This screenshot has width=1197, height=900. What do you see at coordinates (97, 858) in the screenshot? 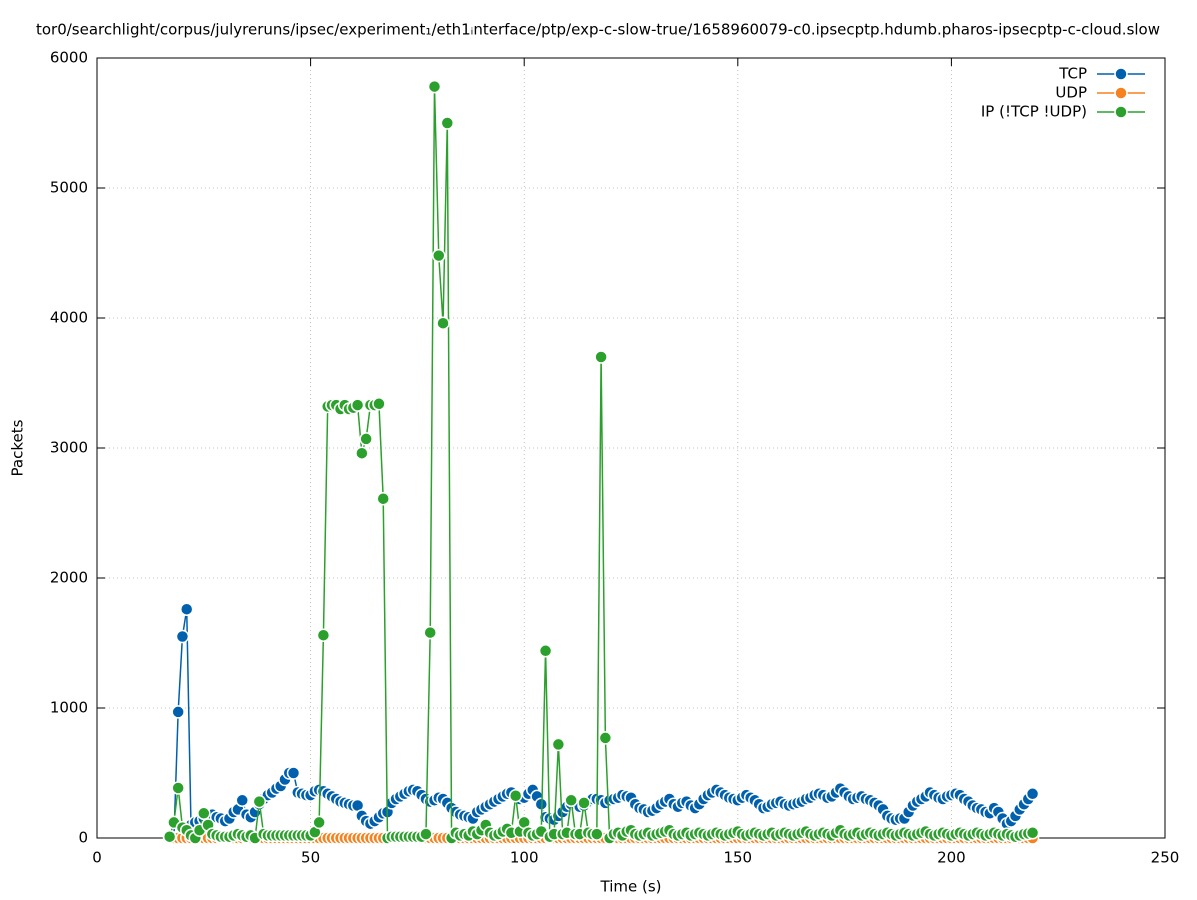
I see `x-tick-label: 0` at bounding box center [97, 858].